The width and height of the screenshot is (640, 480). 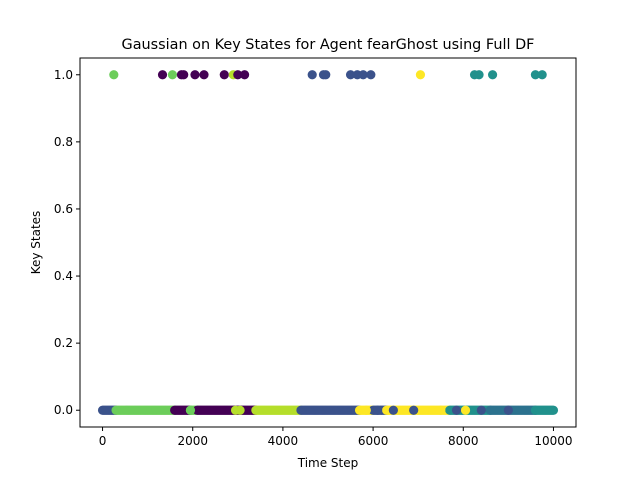 I want to click on x-tick-label: 8000, so click(x=463, y=441).